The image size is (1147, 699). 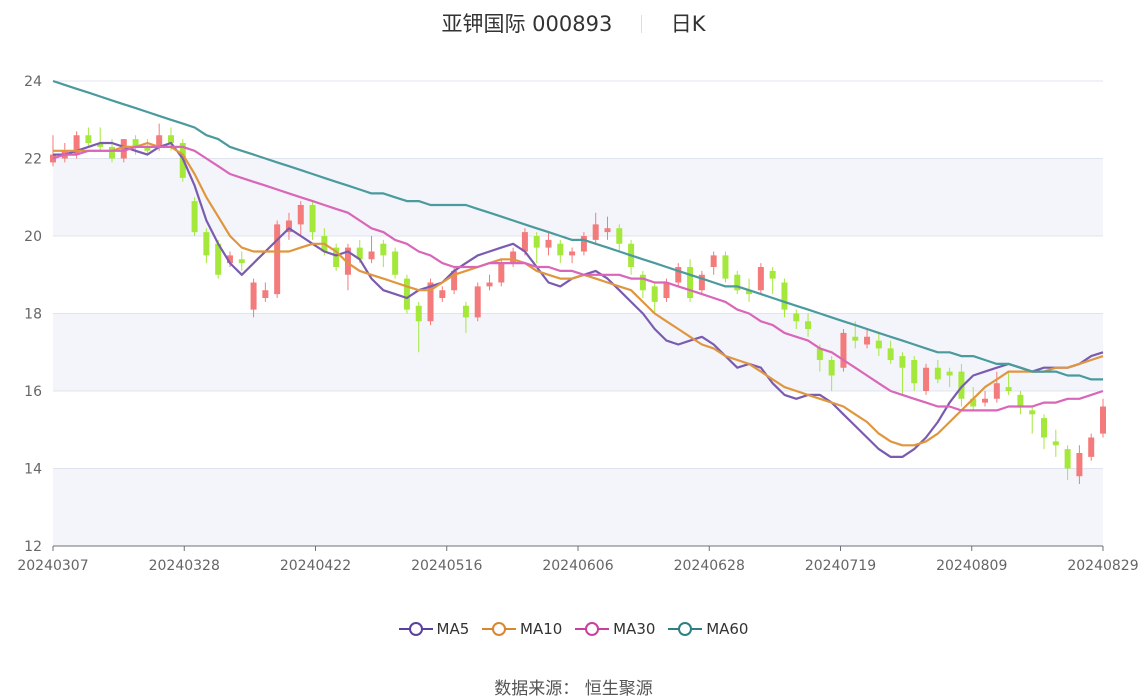 What do you see at coordinates (688, 24) in the screenshot?
I see `period-label: 日K` at bounding box center [688, 24].